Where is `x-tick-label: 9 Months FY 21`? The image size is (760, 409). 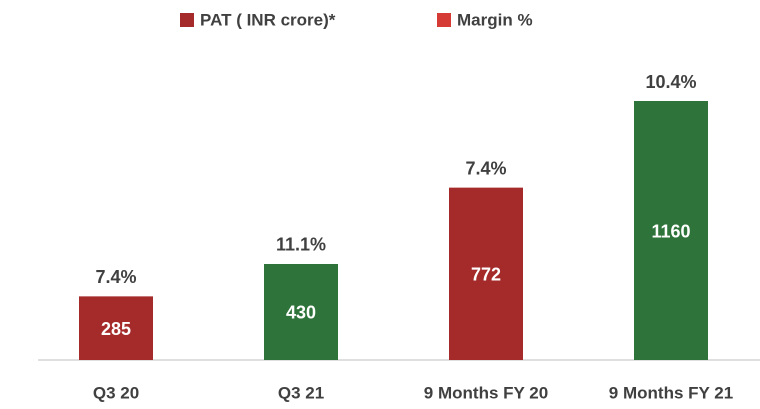
x-tick-label: 9 Months FY 21 is located at coordinates (671, 392).